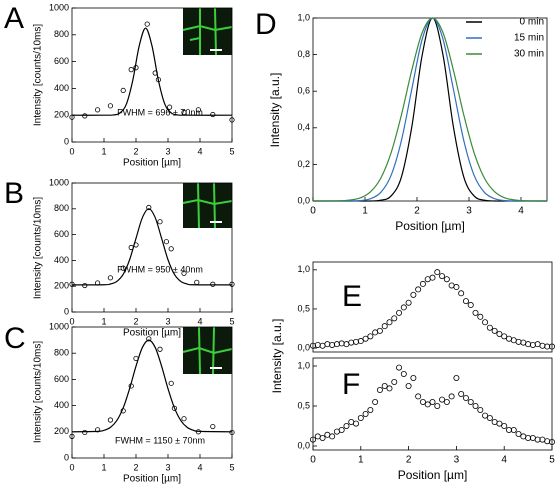  I want to click on y-tick-label: 1000, so click(59, 182).